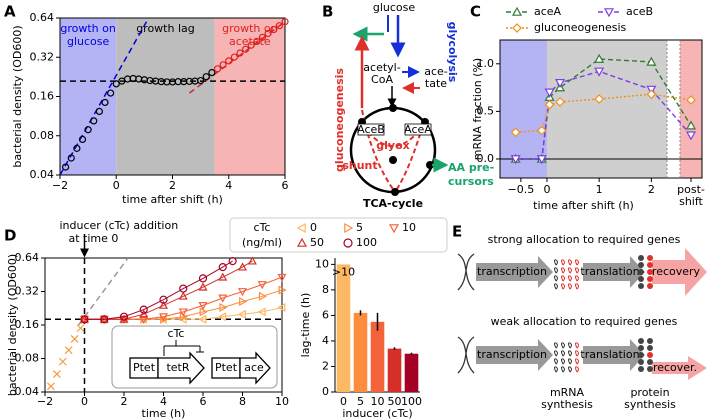 The width and height of the screenshot is (709, 420). I want to click on inset-label: ace, so click(254, 367).